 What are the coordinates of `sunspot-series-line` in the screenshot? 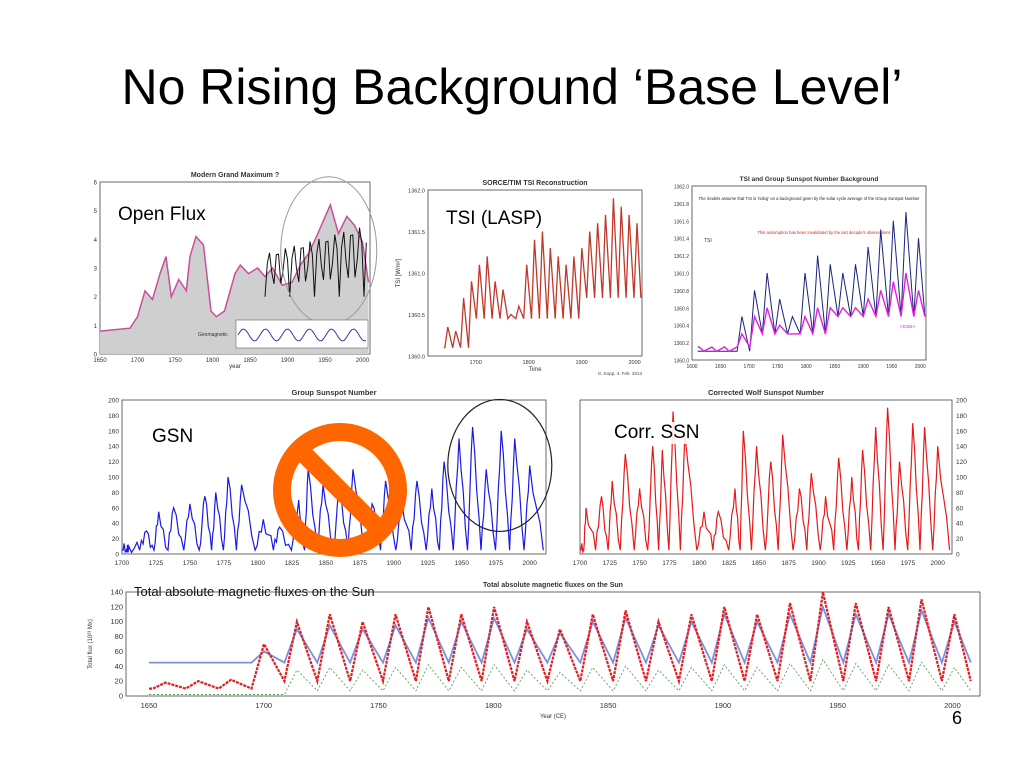 It's located at (333, 490).